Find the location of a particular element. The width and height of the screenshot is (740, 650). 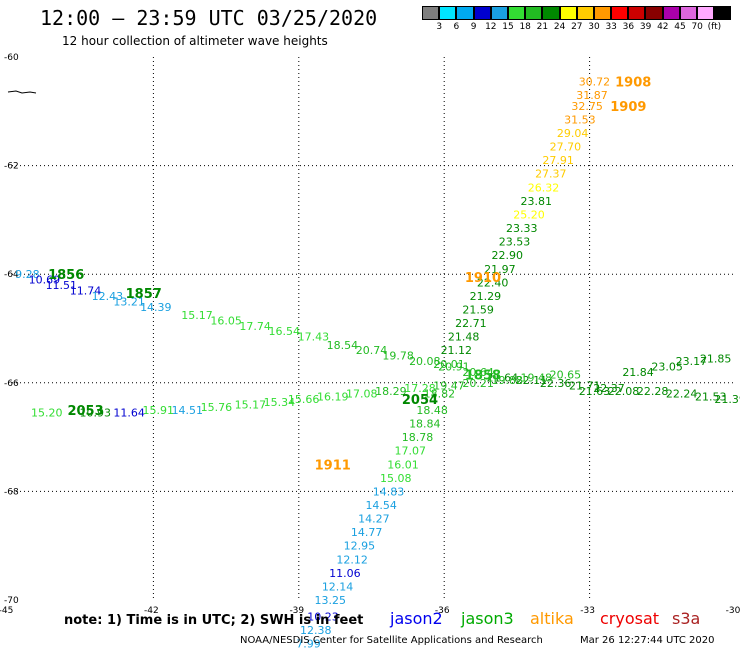

data-label: 14.83 is located at coordinates (389, 491).